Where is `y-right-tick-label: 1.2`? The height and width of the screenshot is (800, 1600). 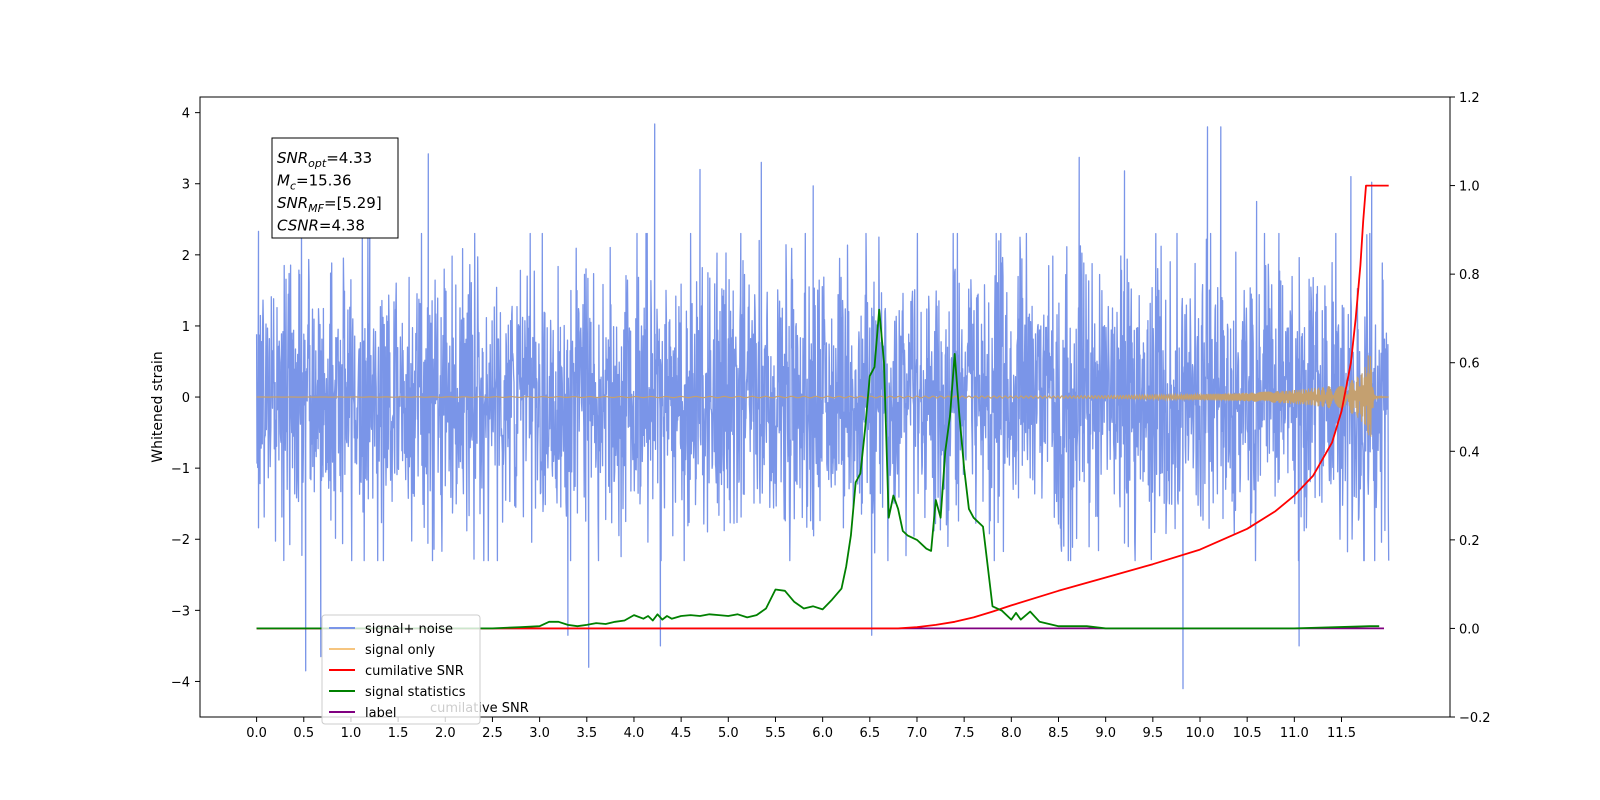 y-right-tick-label: 1.2 is located at coordinates (1469, 98).